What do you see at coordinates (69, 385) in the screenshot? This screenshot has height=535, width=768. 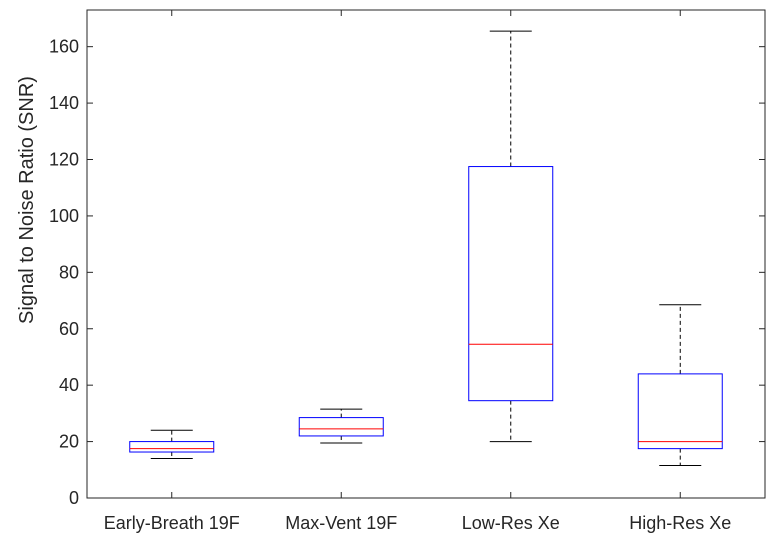 I see `y-tick-label: 40` at bounding box center [69, 385].